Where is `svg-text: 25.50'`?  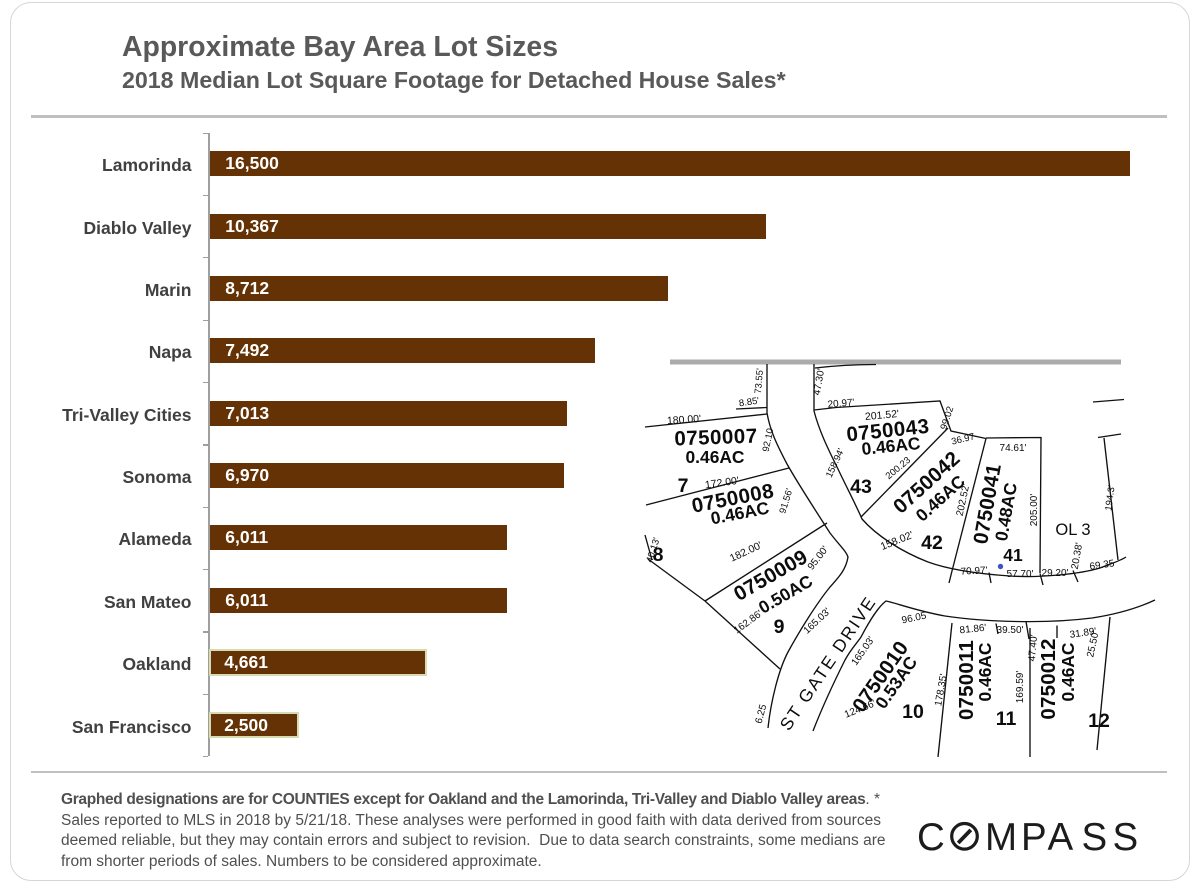
svg-text: 25.50' is located at coordinates (1093, 644).